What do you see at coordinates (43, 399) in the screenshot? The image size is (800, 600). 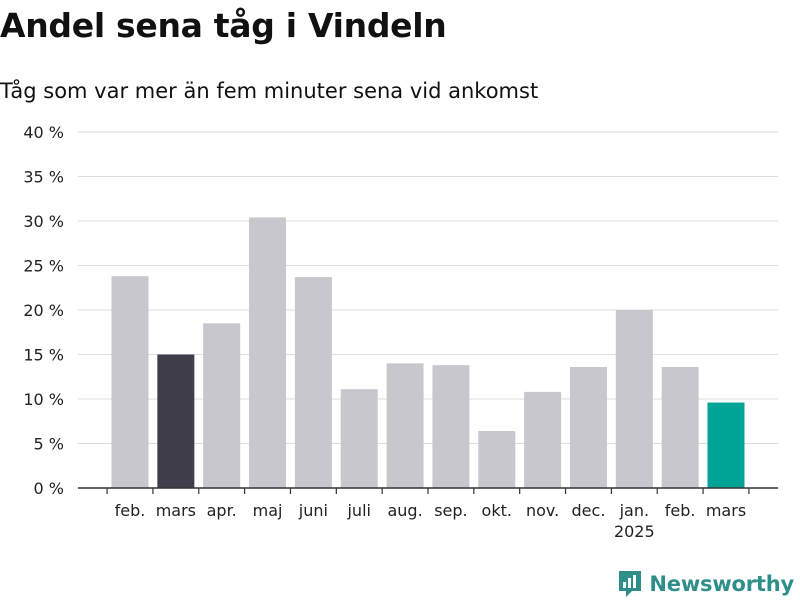 I see `y-tick-label: 10 %` at bounding box center [43, 399].